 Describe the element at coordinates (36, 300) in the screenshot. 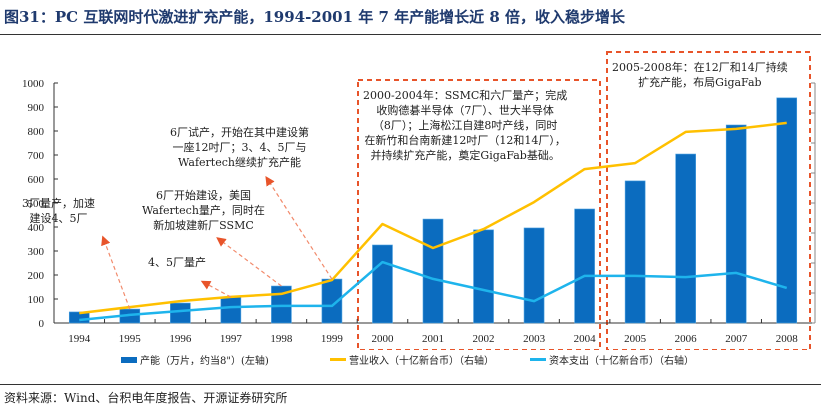

I see `left-axis-tick-label: 100` at that location.